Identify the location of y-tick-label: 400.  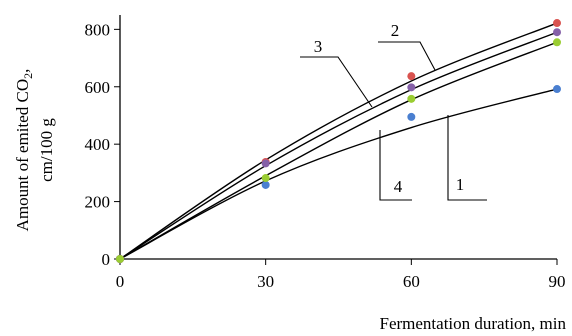
(98, 144).